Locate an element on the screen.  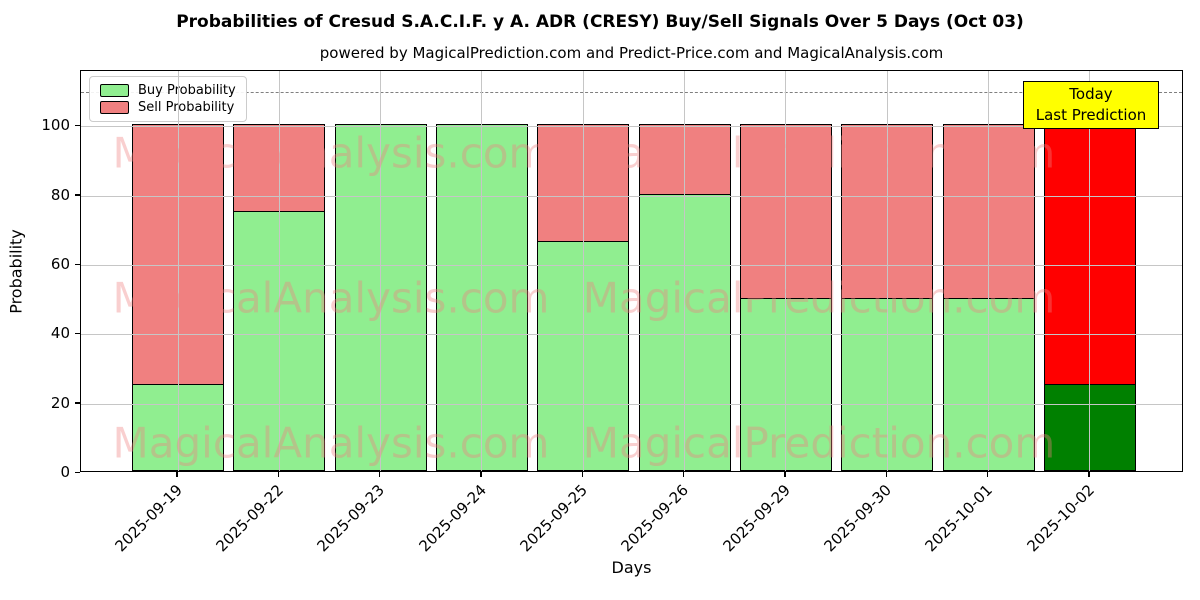
legend-item-buy: Buy Probability is located at coordinates (168, 90).